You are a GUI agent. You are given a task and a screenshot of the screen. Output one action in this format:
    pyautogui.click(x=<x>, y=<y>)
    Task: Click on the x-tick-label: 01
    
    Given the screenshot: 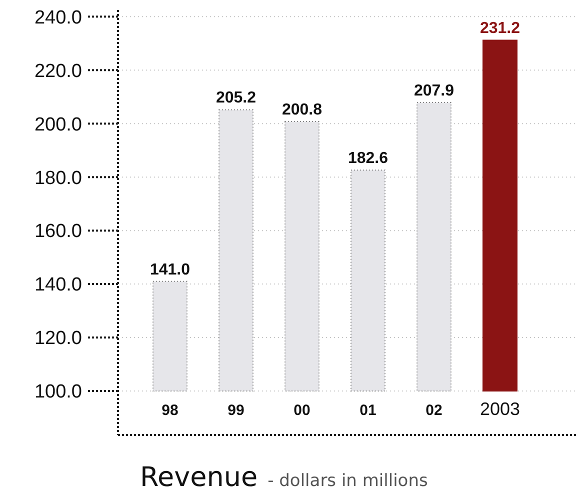 What is the action you would take?
    pyautogui.click(x=368, y=410)
    